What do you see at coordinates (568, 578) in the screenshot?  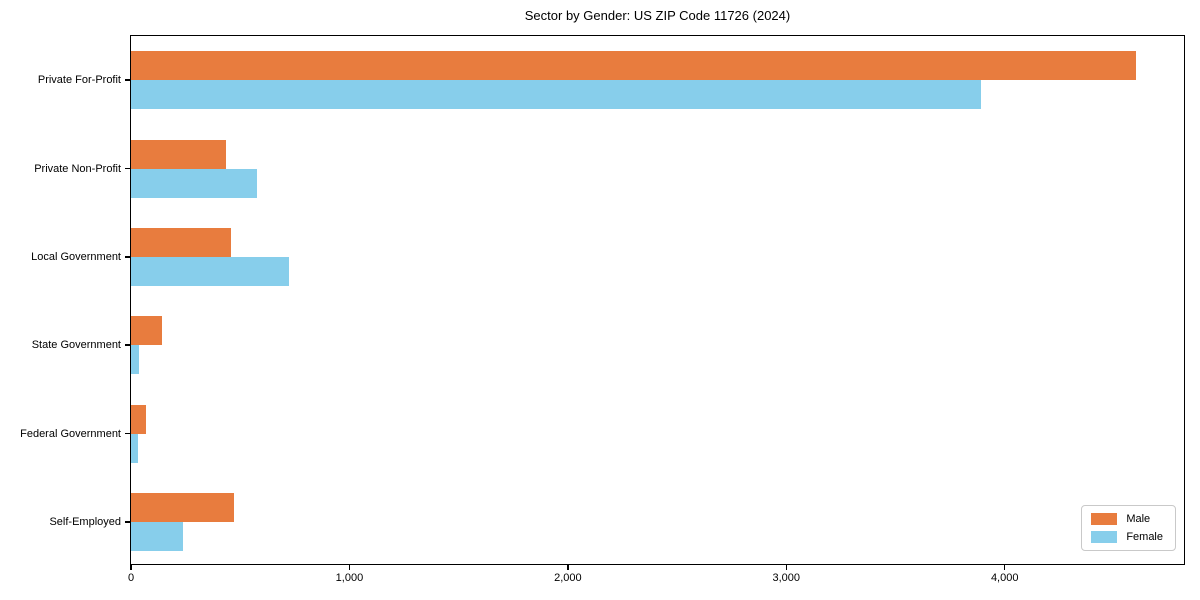 I see `x-axis-tick-label: 2,000` at bounding box center [568, 578].